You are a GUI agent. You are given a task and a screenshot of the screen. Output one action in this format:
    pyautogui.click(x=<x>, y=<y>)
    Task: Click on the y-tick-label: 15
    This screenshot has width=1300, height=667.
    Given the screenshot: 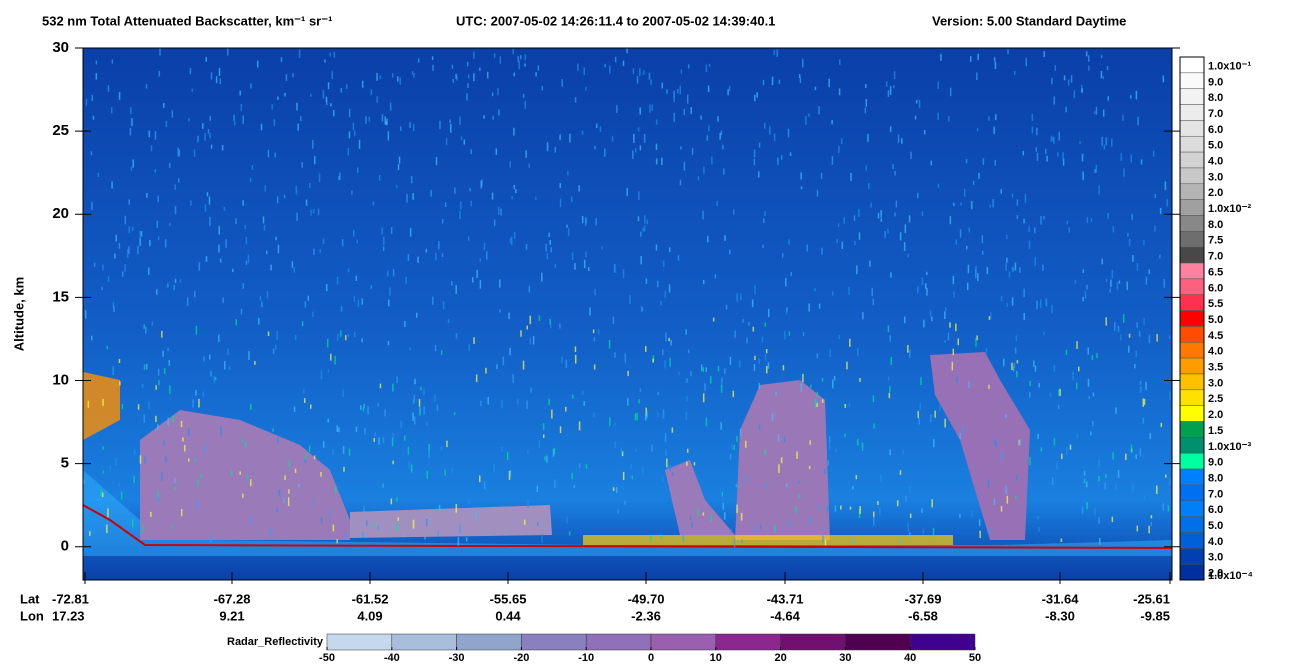 What is the action you would take?
    pyautogui.click(x=60, y=296)
    